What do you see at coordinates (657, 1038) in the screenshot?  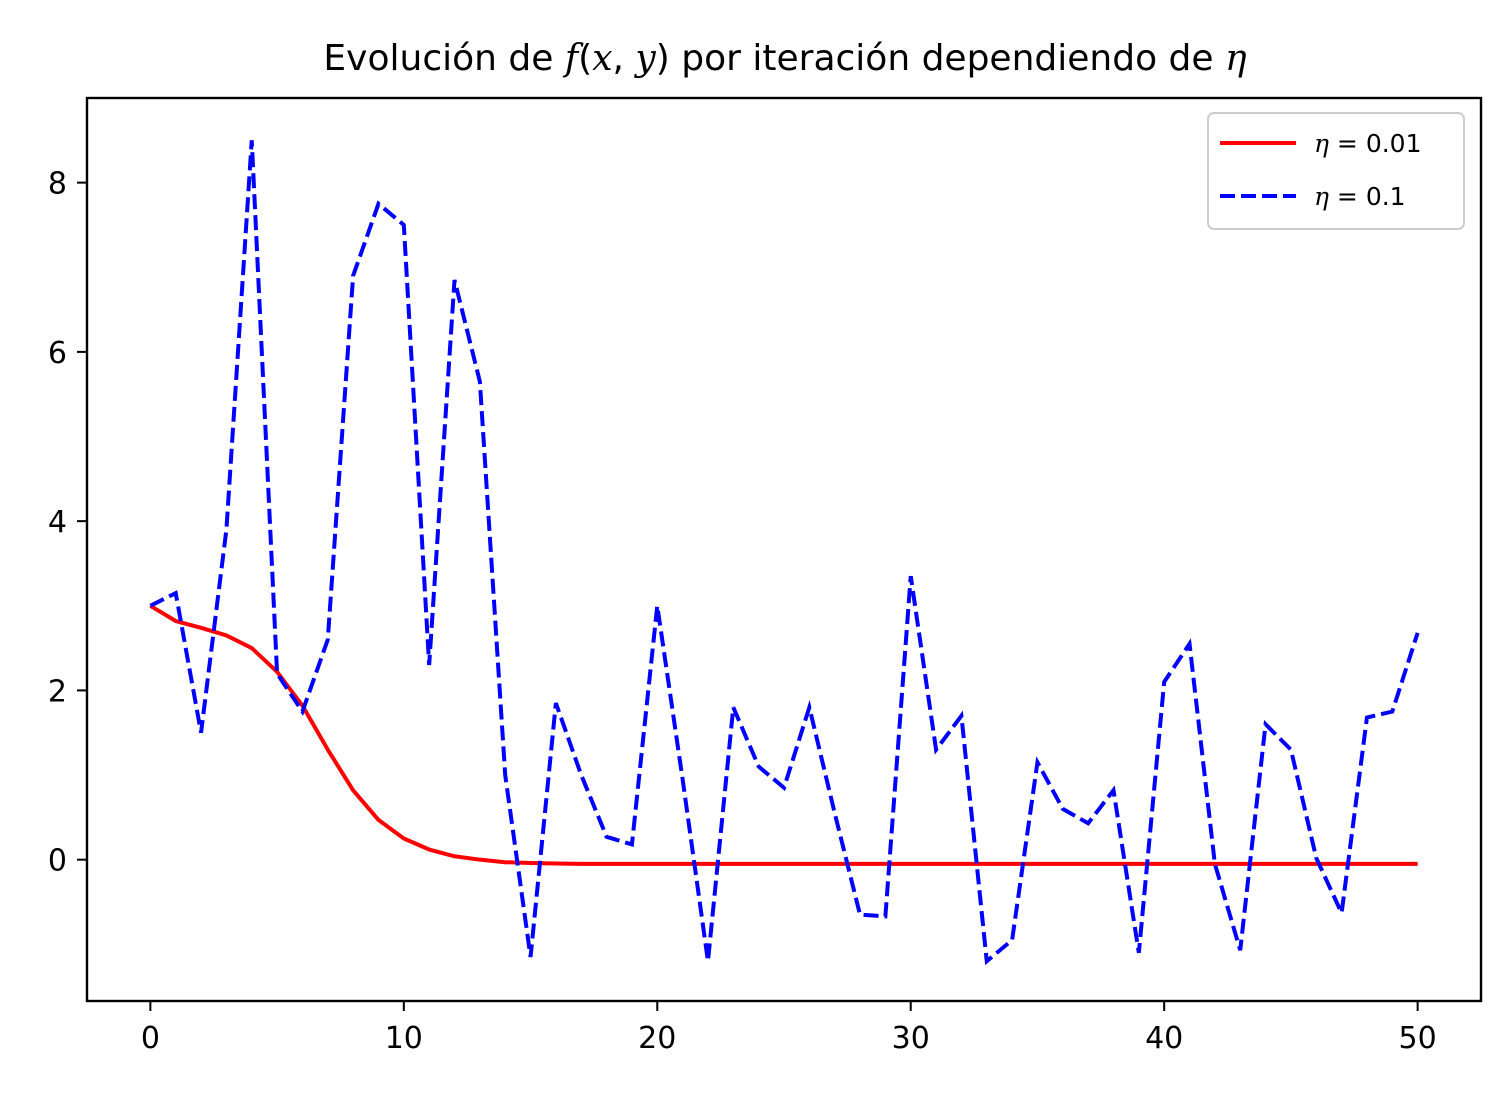 I see `x-tick-label: 20` at bounding box center [657, 1038].